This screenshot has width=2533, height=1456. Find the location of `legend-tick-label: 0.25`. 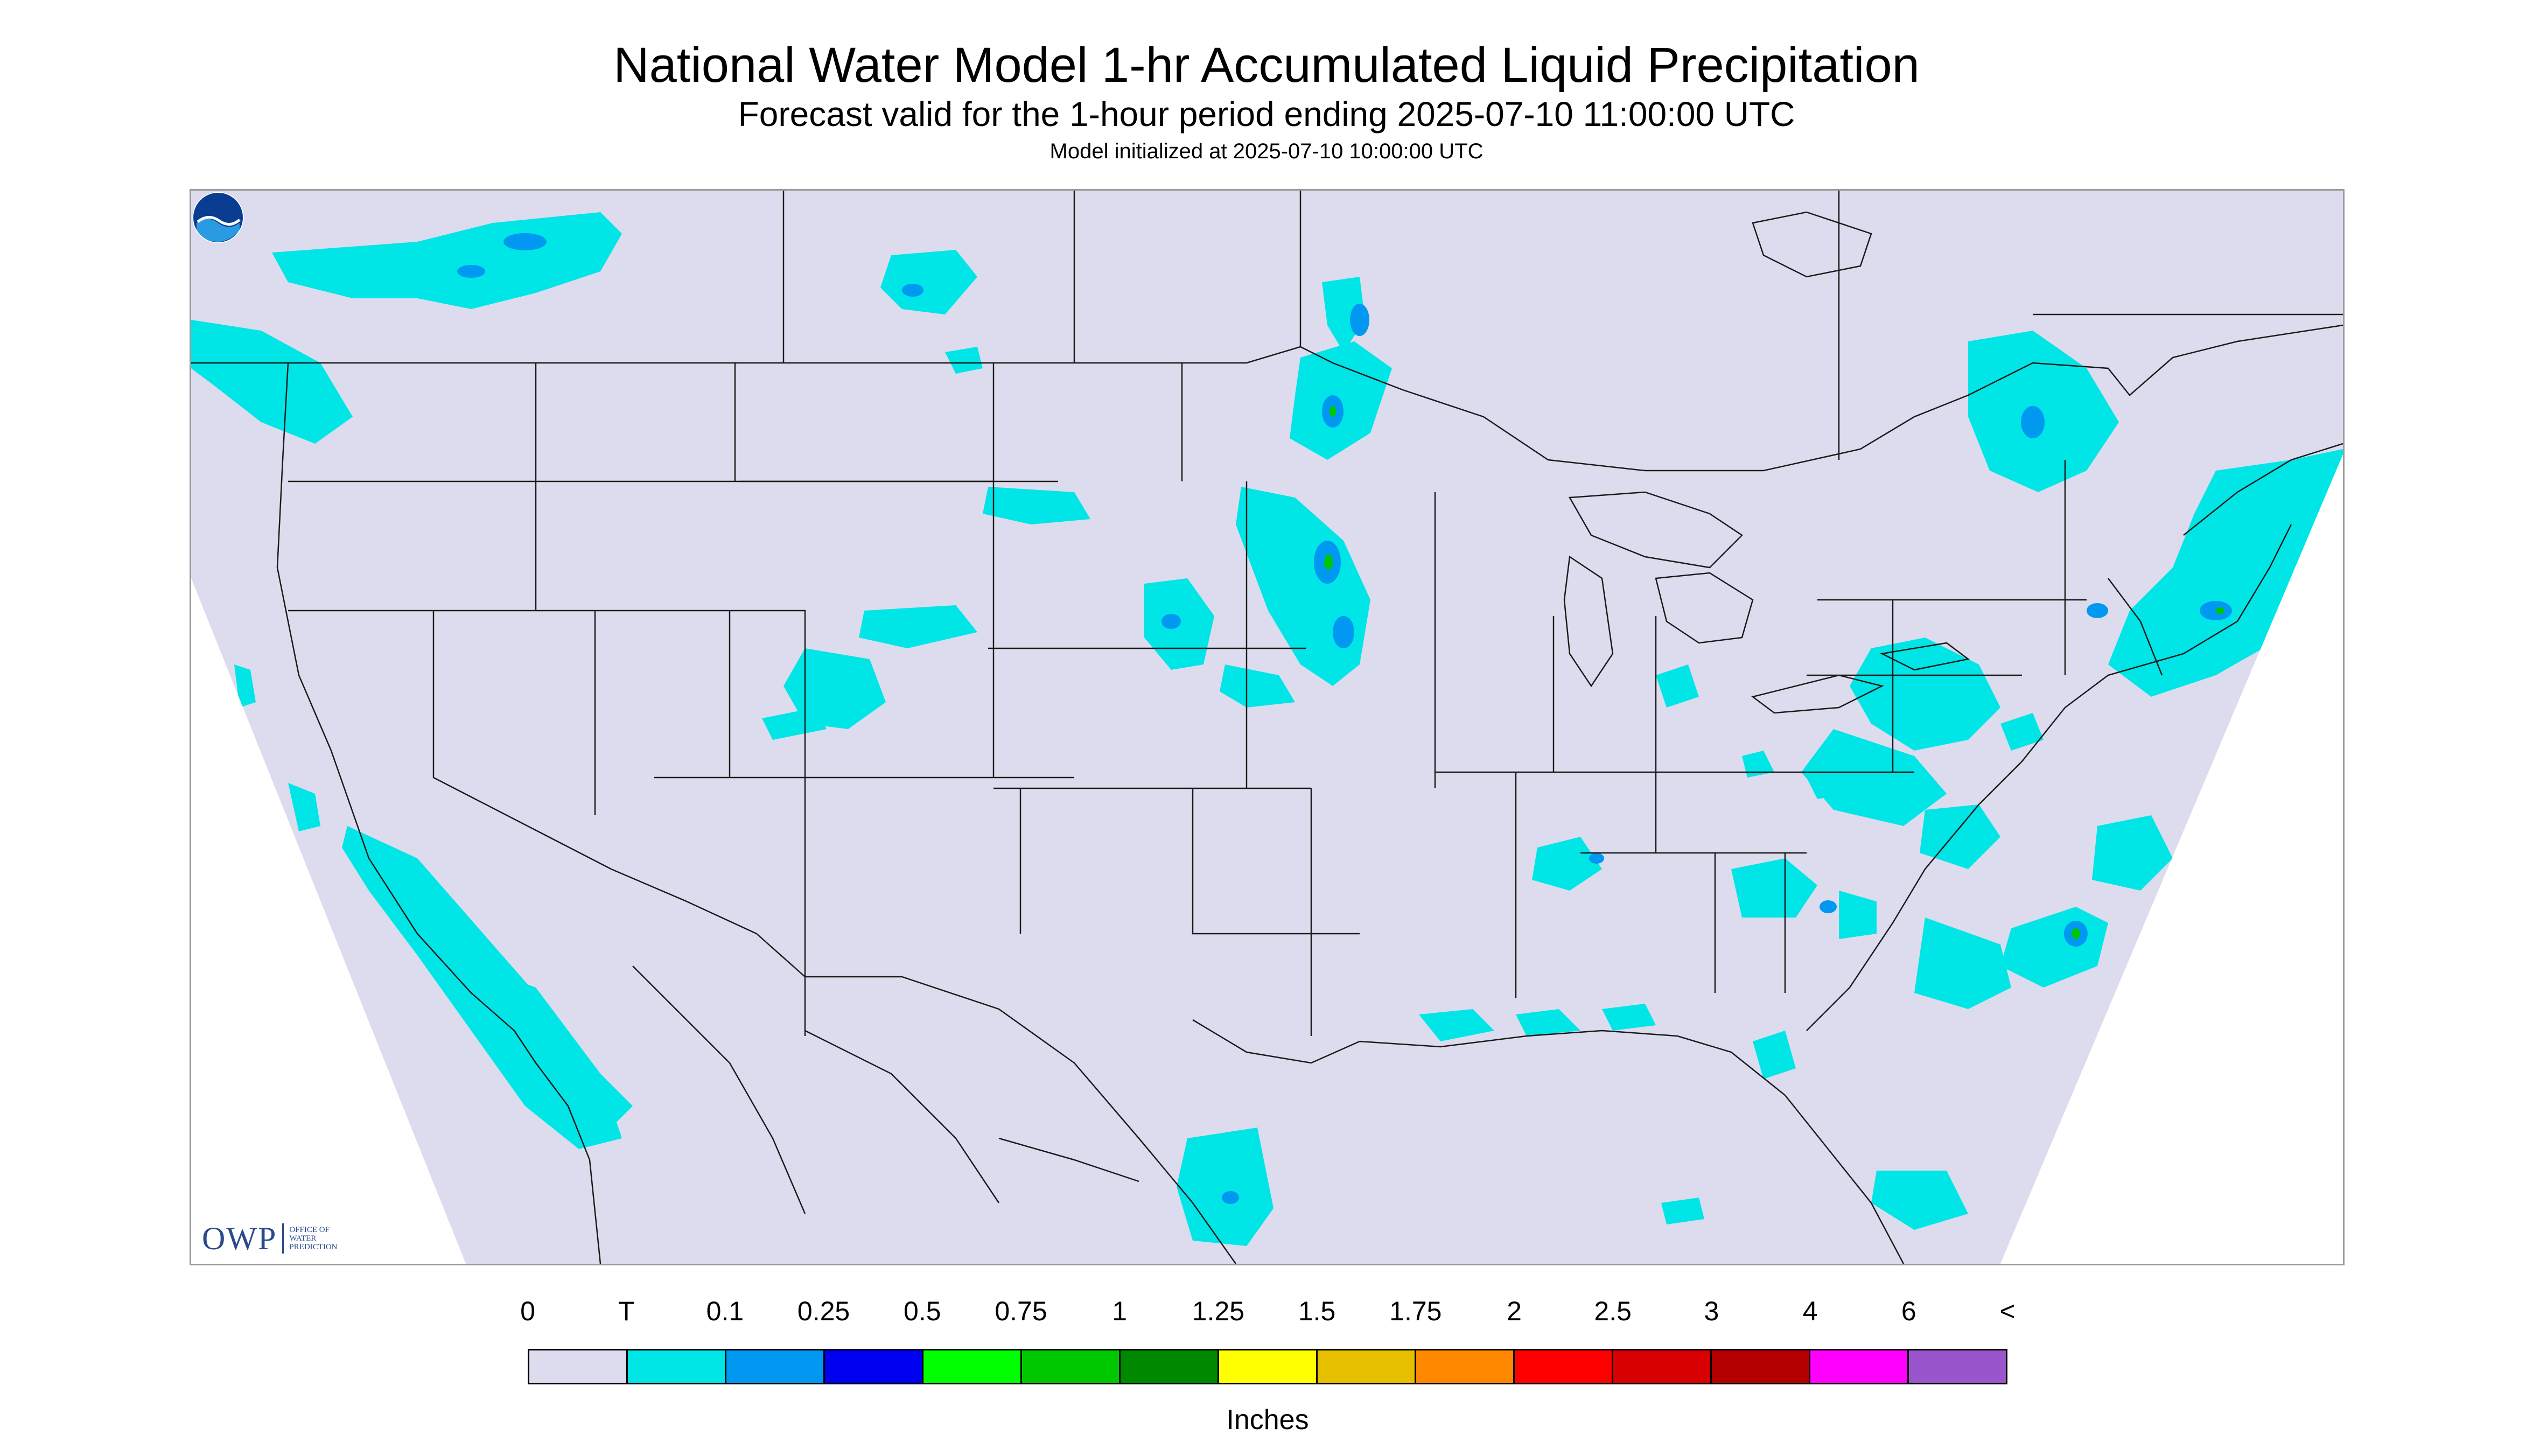

legend-tick-label: 0.25 is located at coordinates (824, 1311).